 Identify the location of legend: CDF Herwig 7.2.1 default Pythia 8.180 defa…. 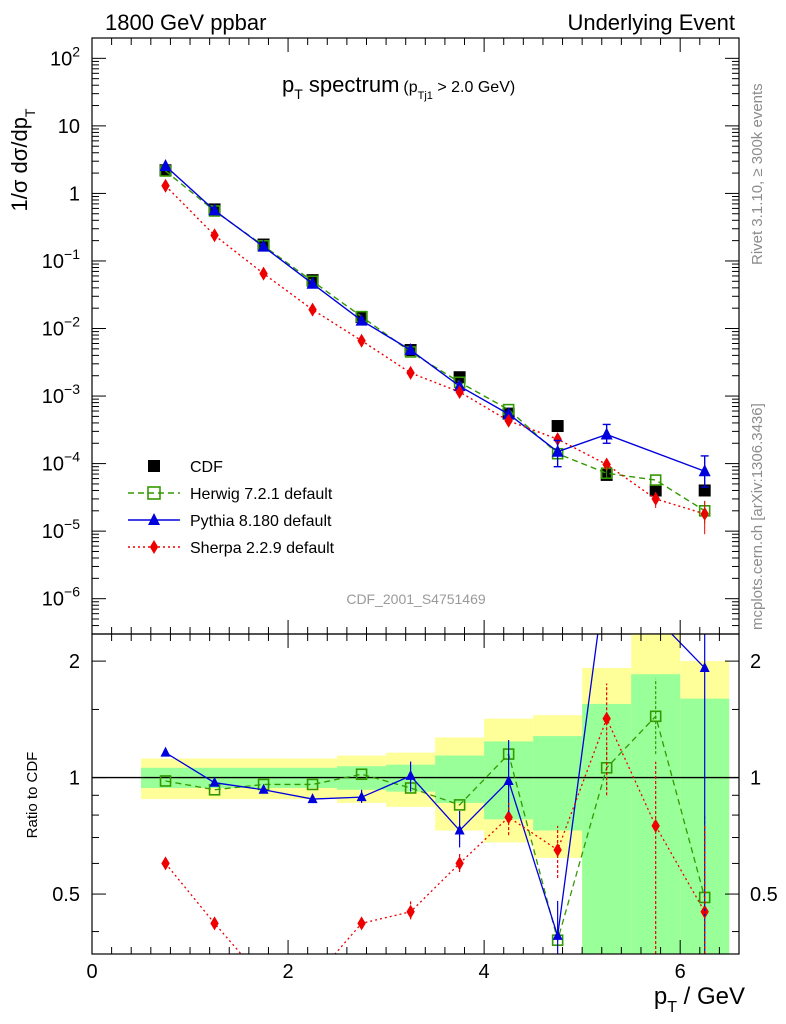
(231, 508).